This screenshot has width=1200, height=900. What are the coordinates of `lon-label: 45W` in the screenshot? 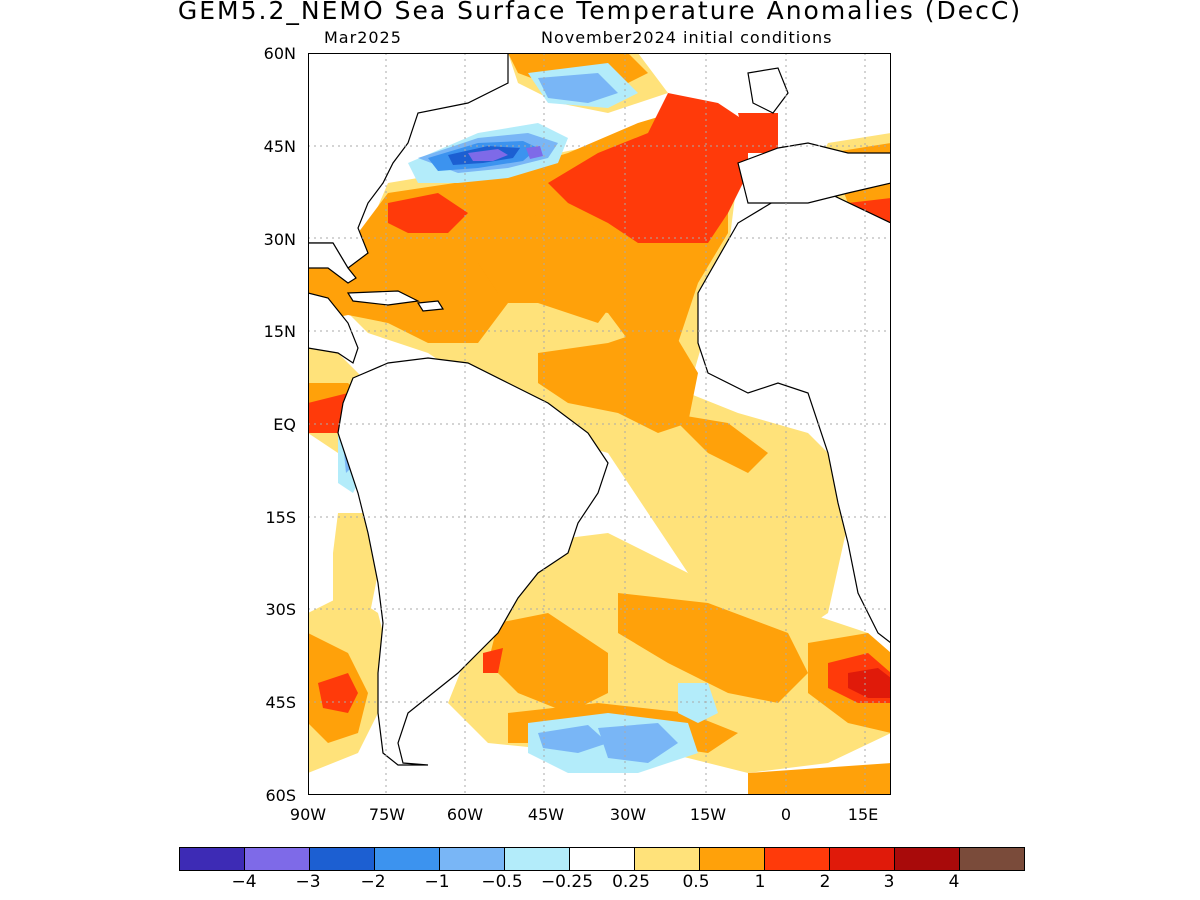 It's located at (546, 814).